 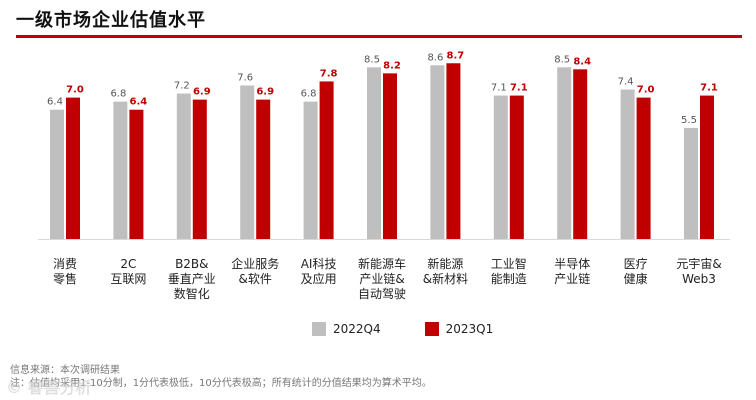 I want to click on legend-label-2022q4: 2022Q4, so click(x=357, y=329).